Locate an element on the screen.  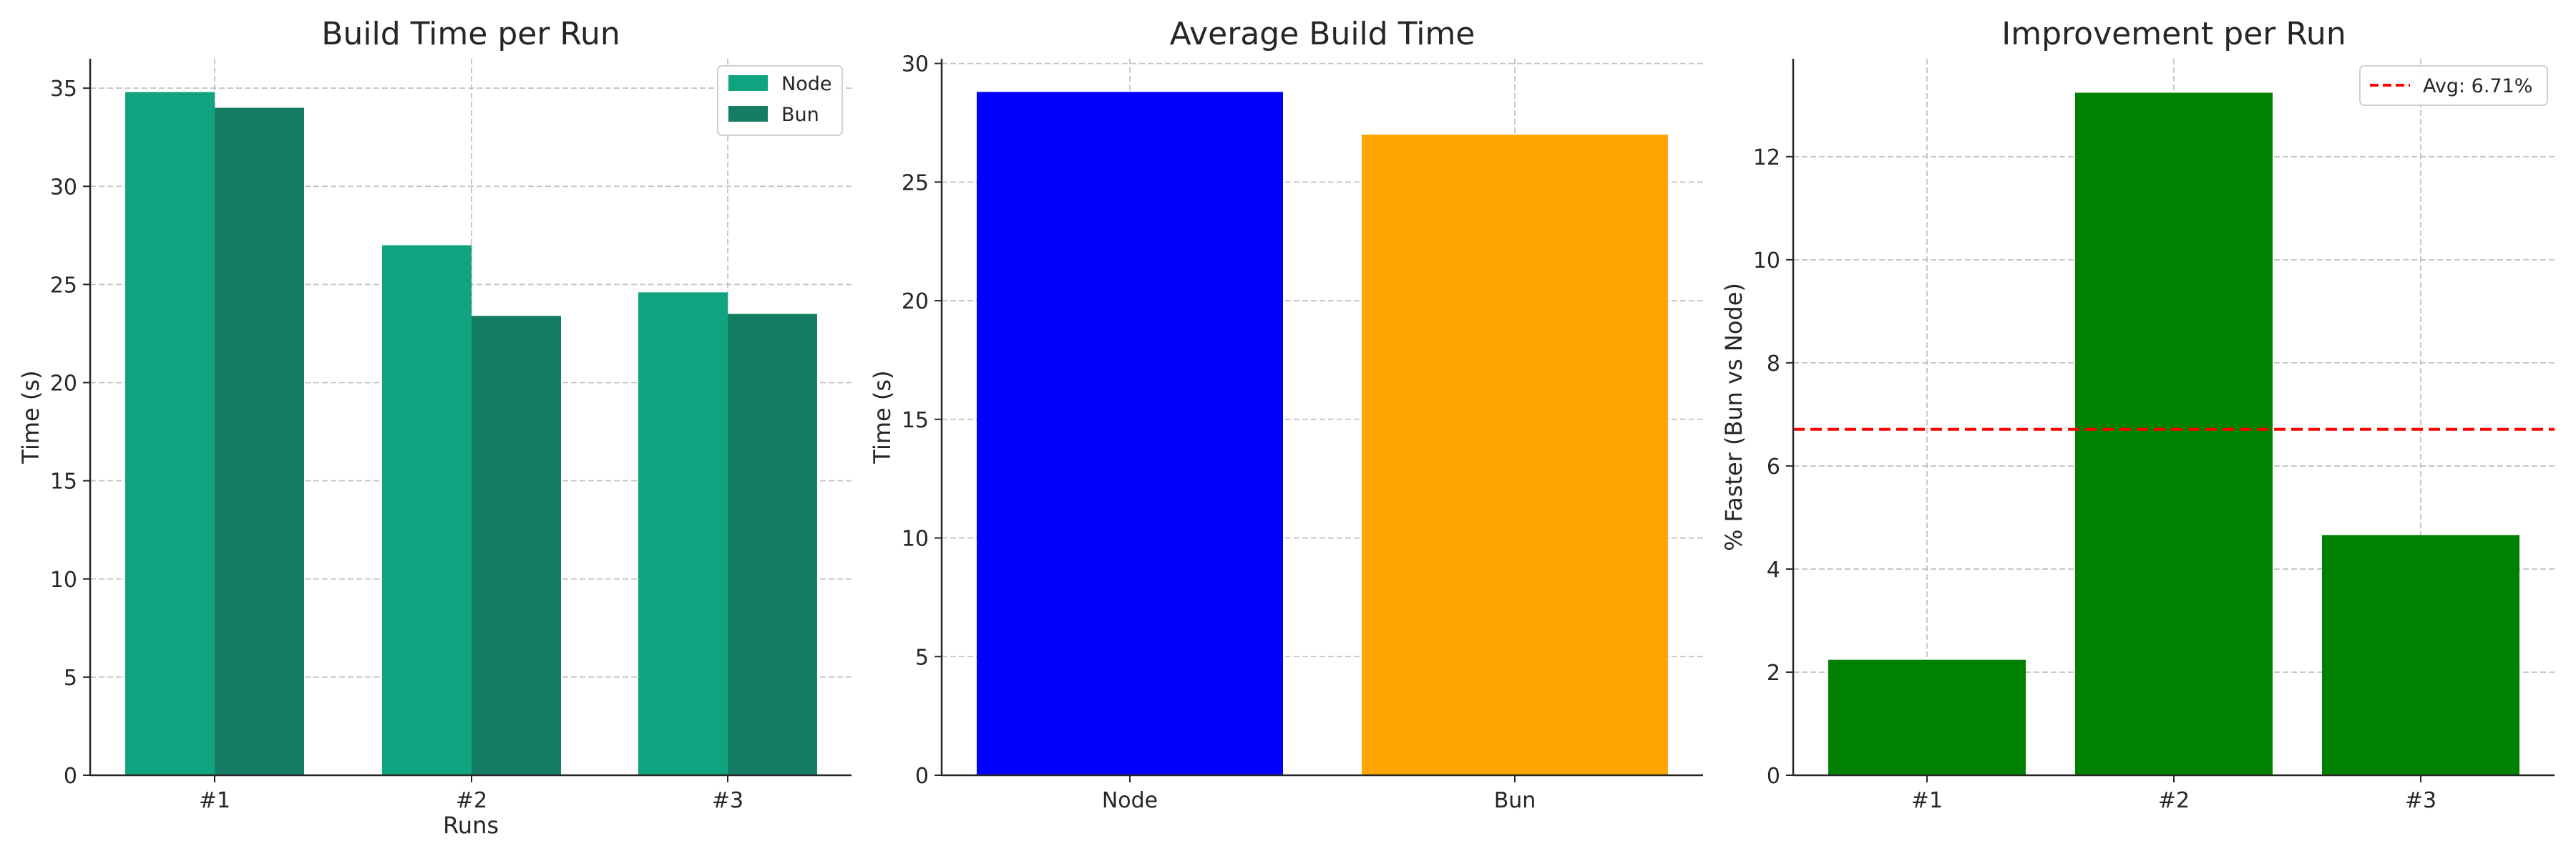
legend-runs: Node Bun is located at coordinates (780, 100).